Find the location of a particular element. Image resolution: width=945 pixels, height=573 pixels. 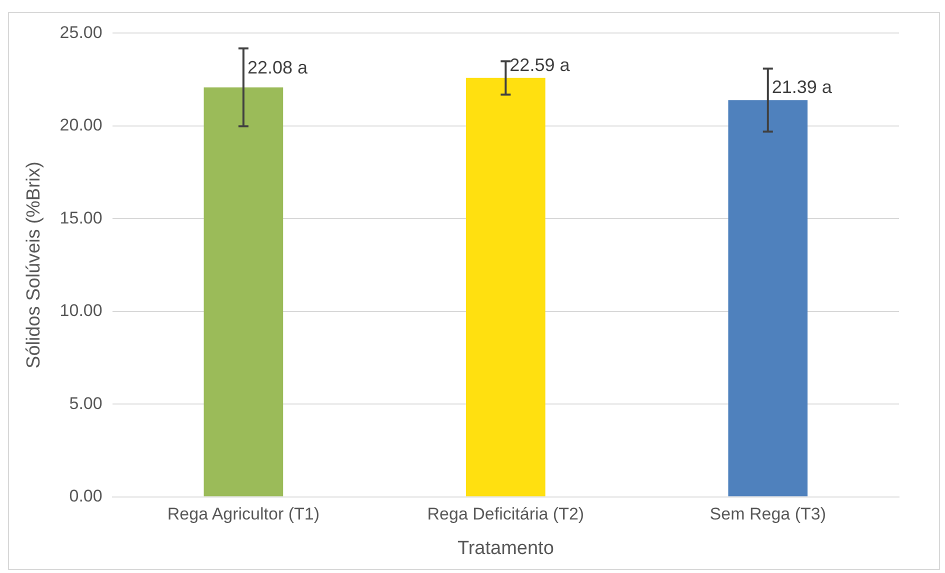

x-axis-title: Tratamento is located at coordinates (505, 548).